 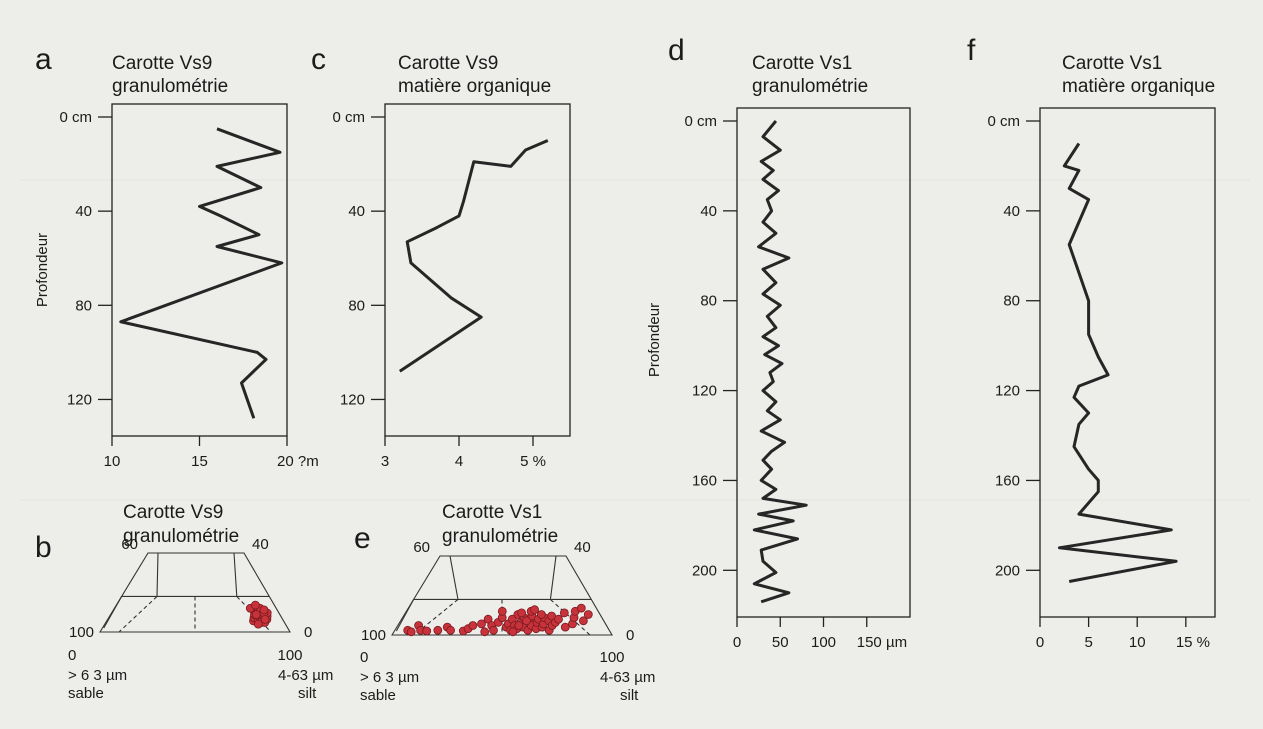 What do you see at coordinates (533, 461) in the screenshot?
I see `x-tick-label: 5 %` at bounding box center [533, 461].